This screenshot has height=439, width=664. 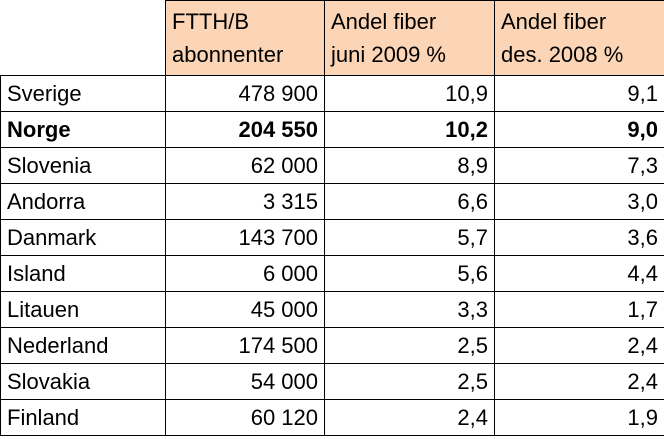 I want to click on table-row: Slovenia 62 000 8,9 7,3, so click(x=332, y=165).